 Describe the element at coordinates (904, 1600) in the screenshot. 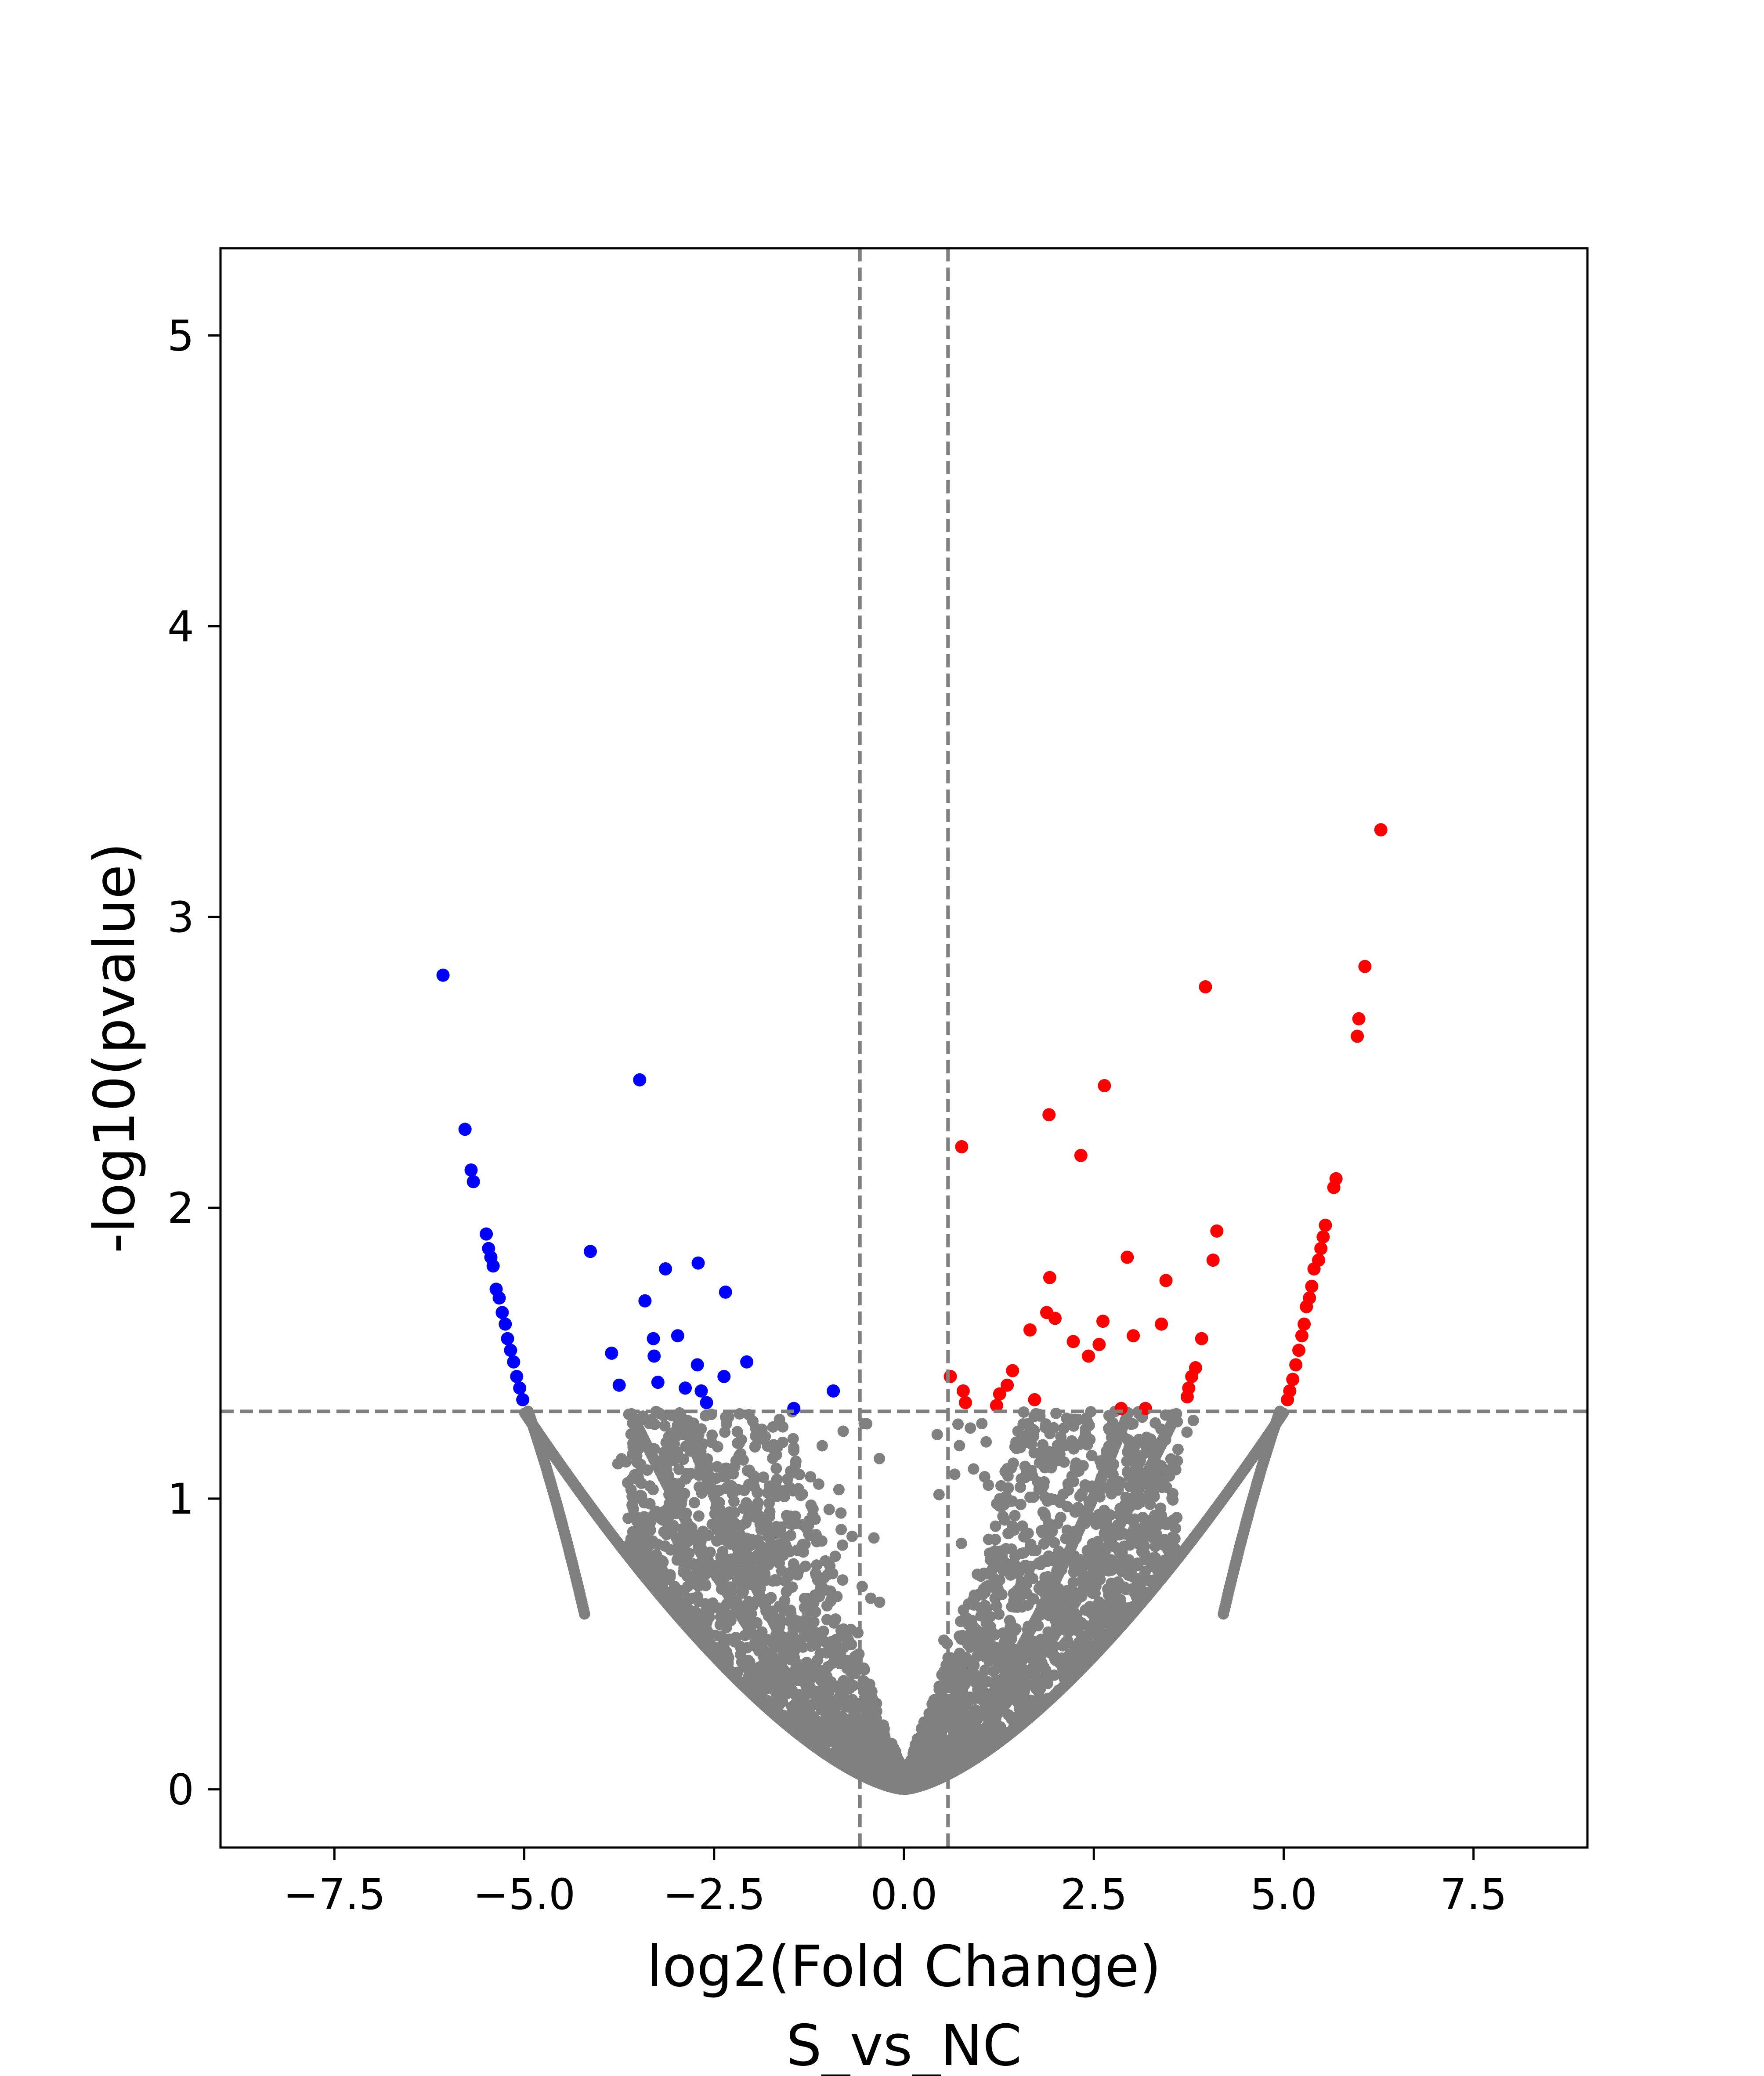

I see `non-significant-points` at that location.